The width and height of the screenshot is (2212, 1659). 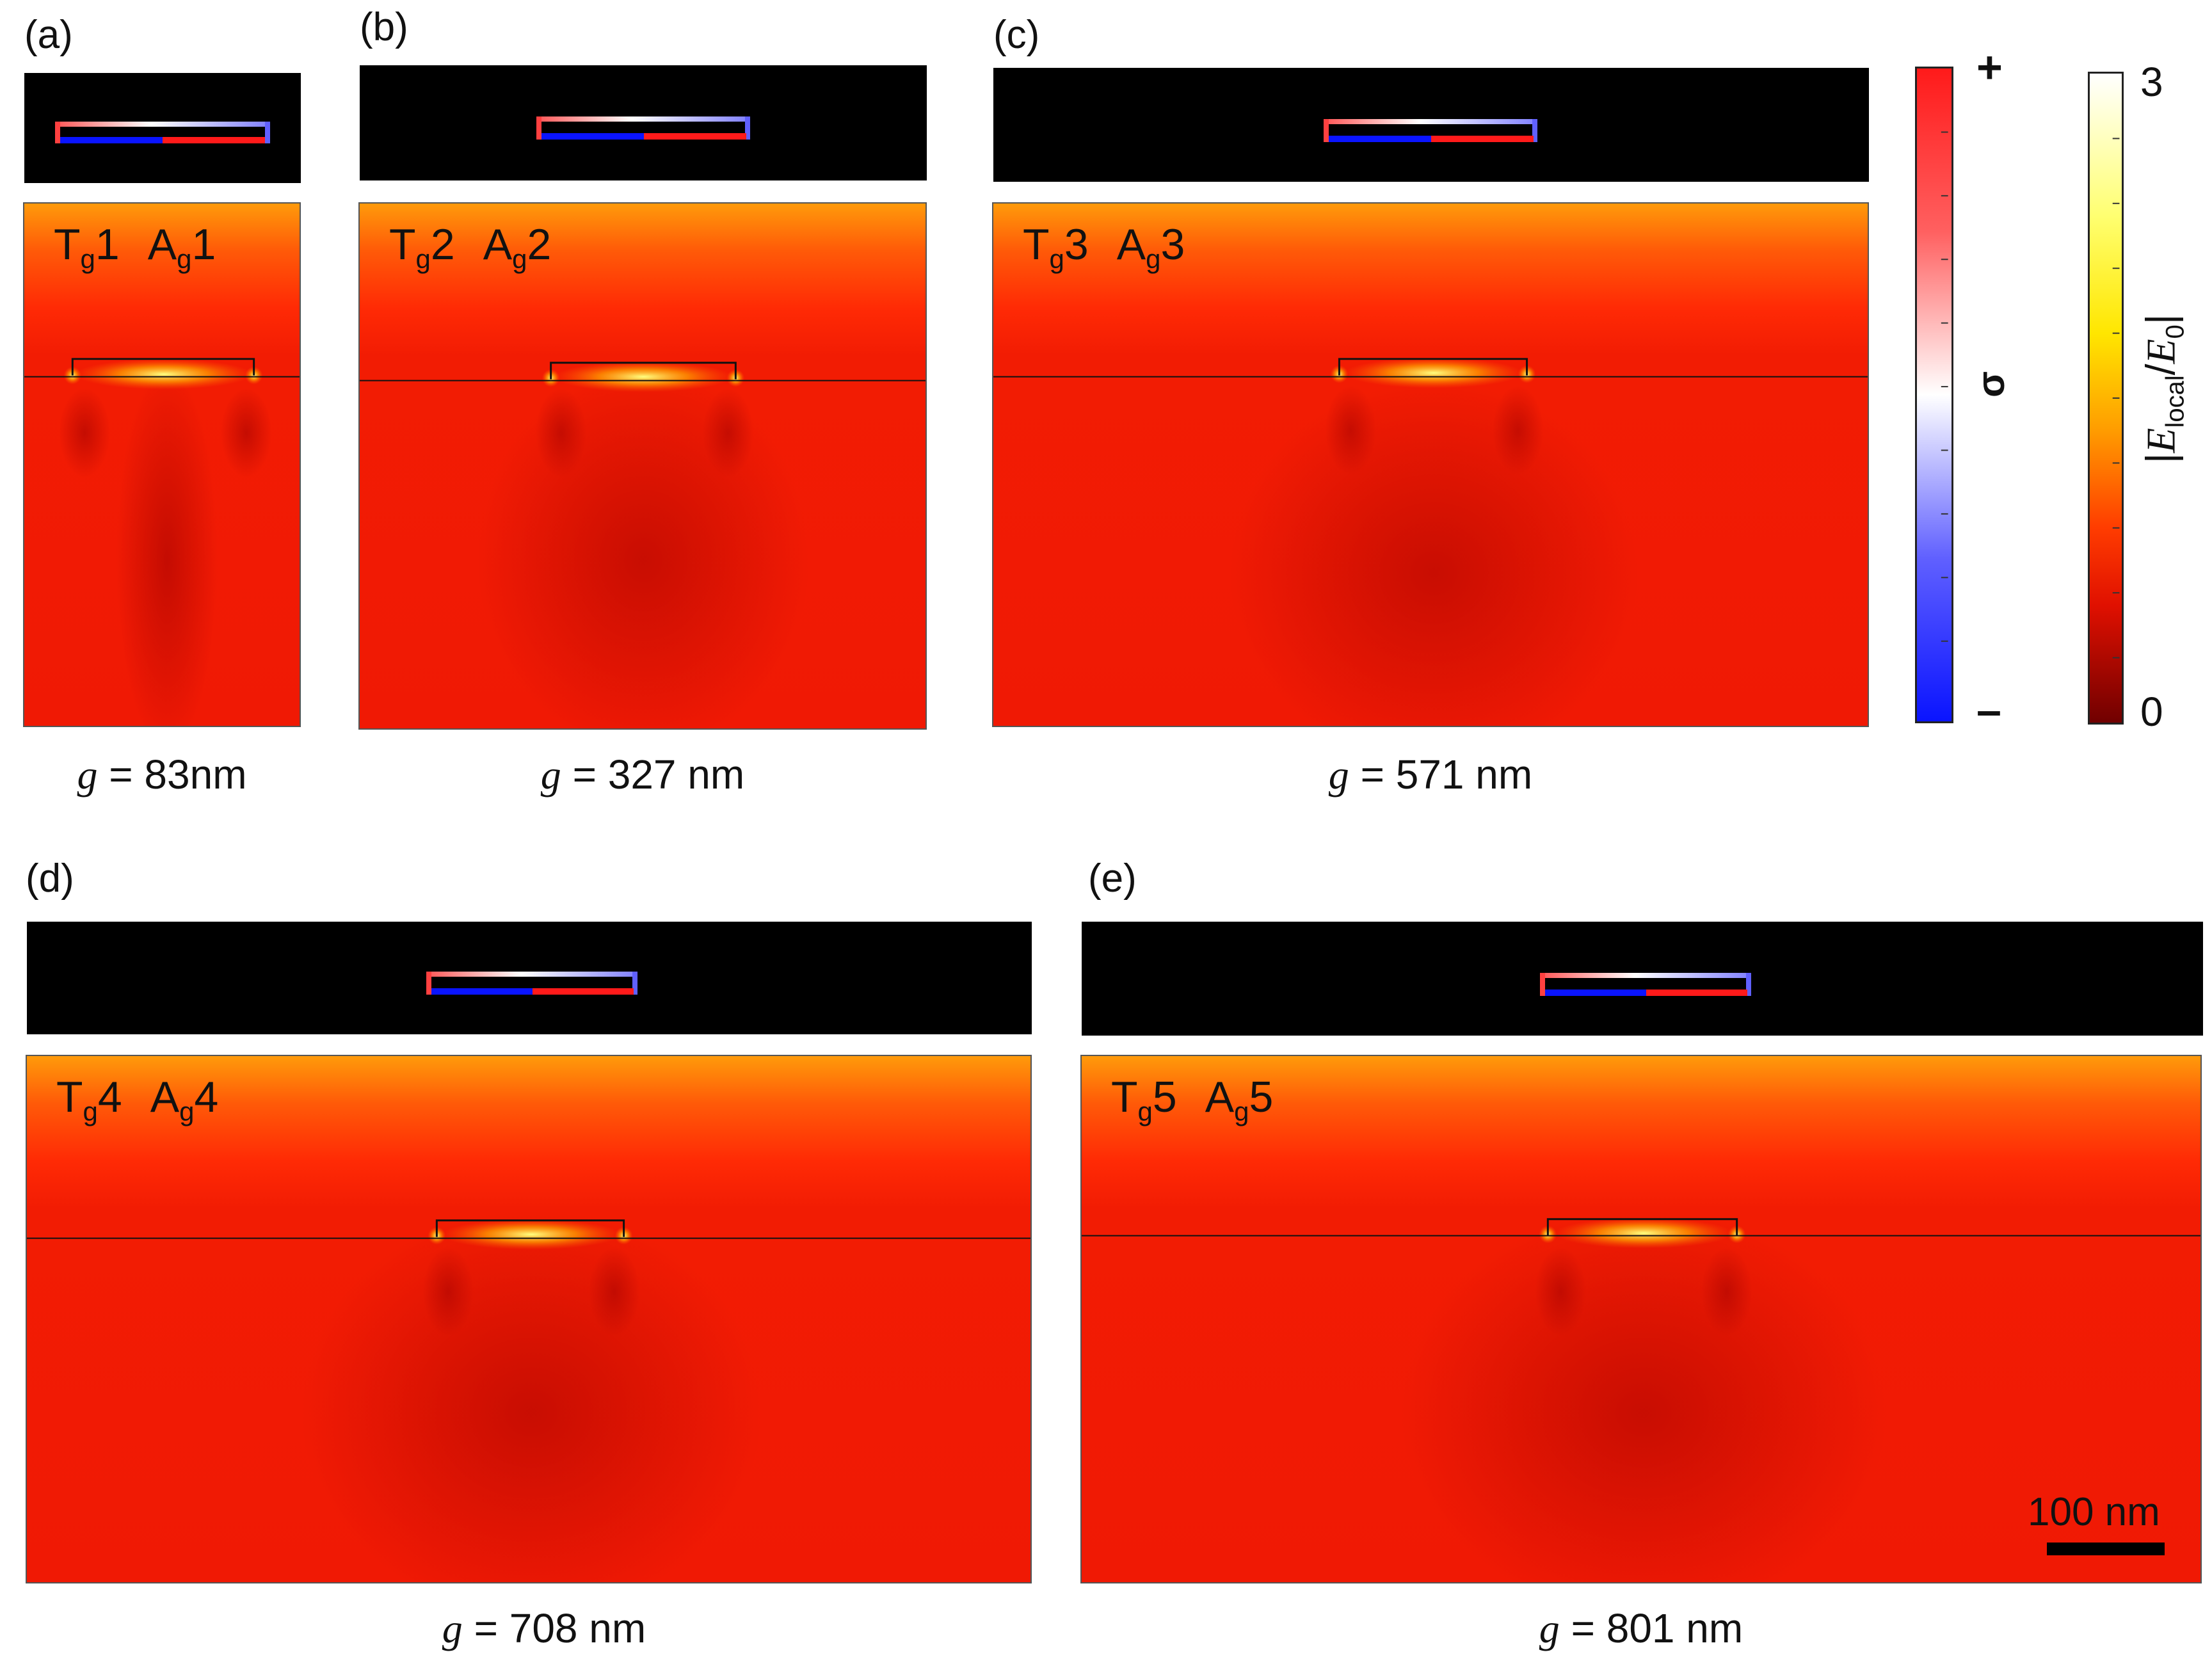 What do you see at coordinates (1641, 1628) in the screenshot?
I see `gap-caption-e: g = 801 nm` at bounding box center [1641, 1628].